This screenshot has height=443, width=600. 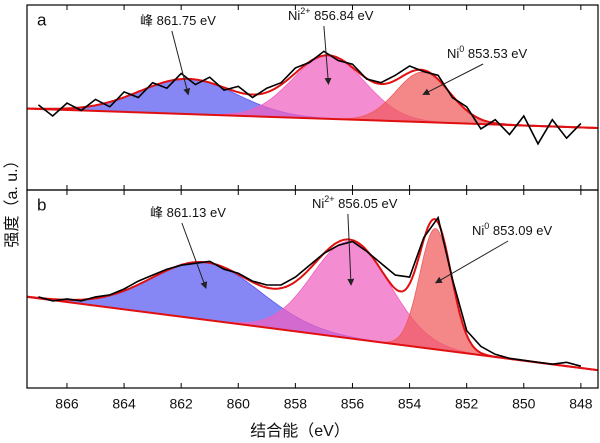 I want to click on annotation: 峰 861.75 eV, so click(x=178, y=20).